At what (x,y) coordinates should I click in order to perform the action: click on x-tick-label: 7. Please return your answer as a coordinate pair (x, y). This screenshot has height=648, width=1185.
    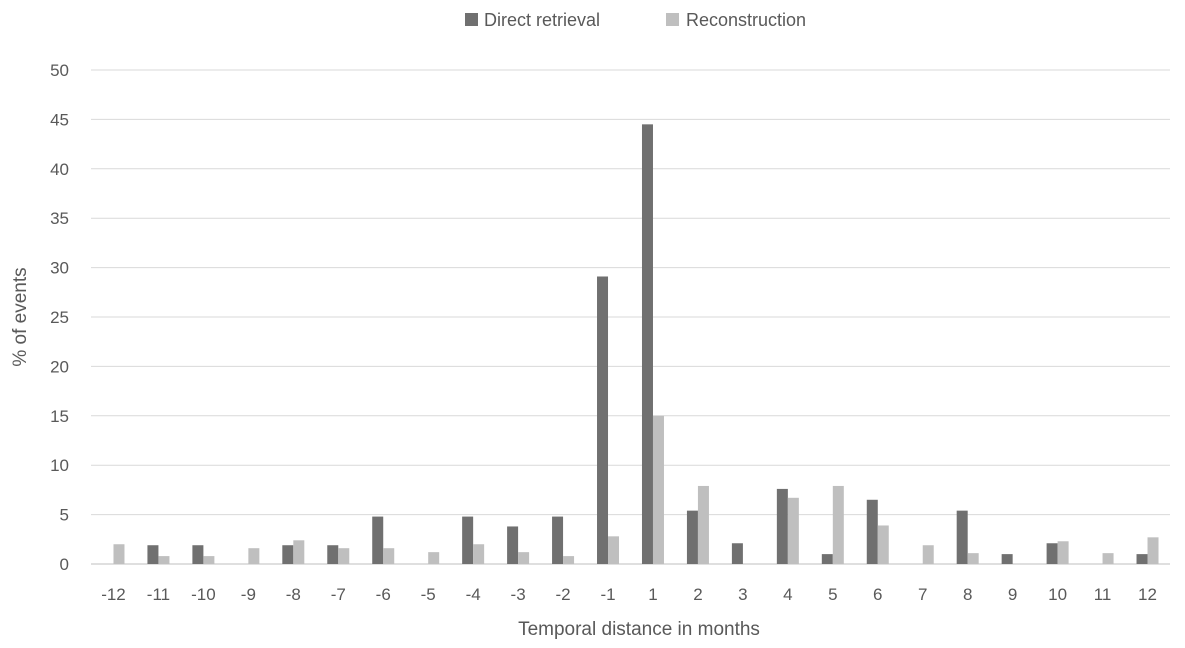
    Looking at the image, I should click on (922, 594).